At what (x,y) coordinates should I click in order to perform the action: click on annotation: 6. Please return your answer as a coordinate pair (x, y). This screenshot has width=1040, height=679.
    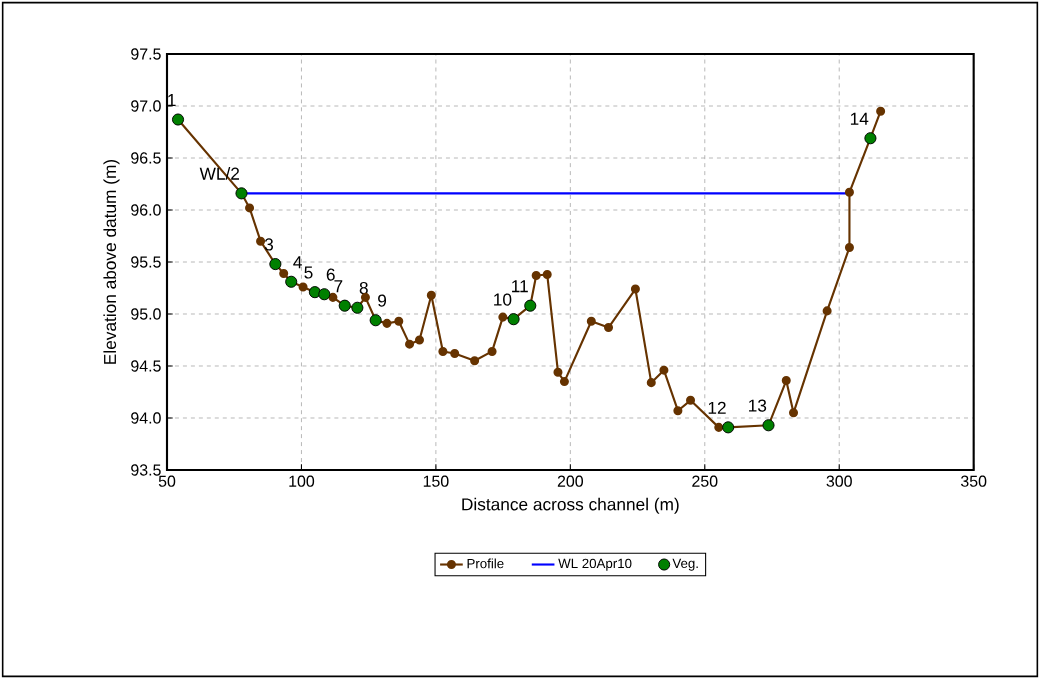
    Looking at the image, I should click on (330, 274).